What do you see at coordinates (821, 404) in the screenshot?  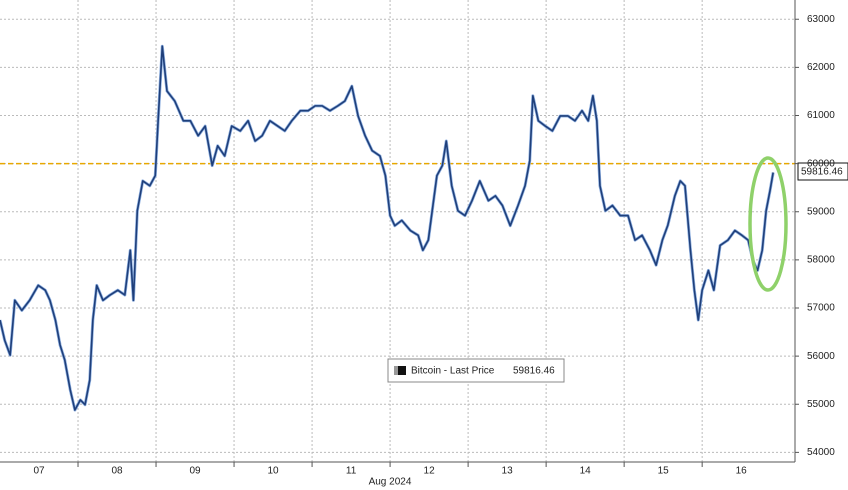 I see `y-tick-label: 55000` at bounding box center [821, 404].